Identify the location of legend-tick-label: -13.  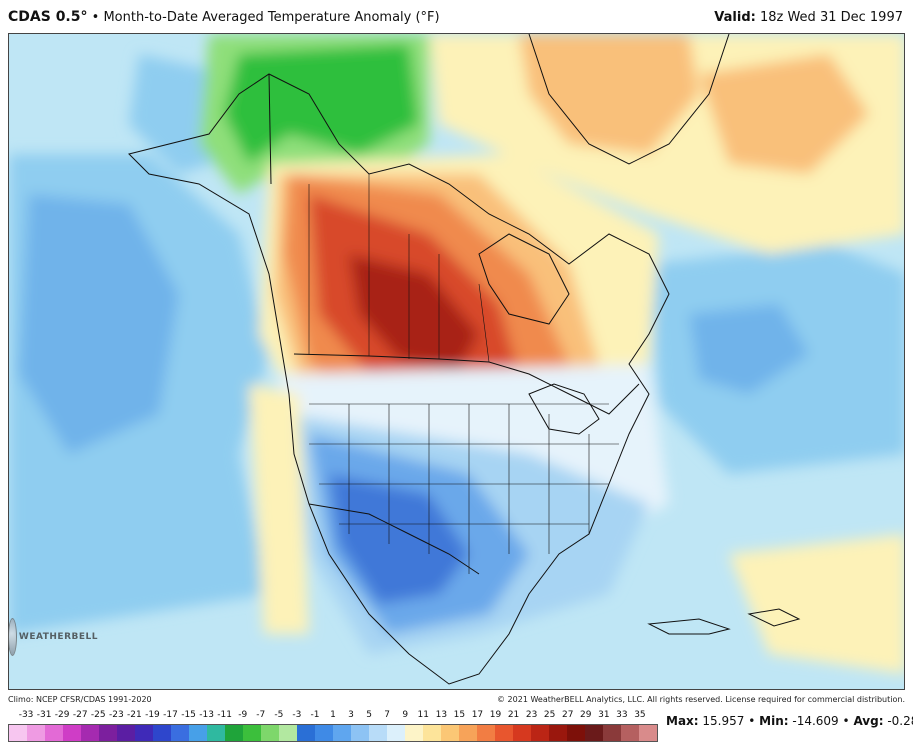
(206, 715).